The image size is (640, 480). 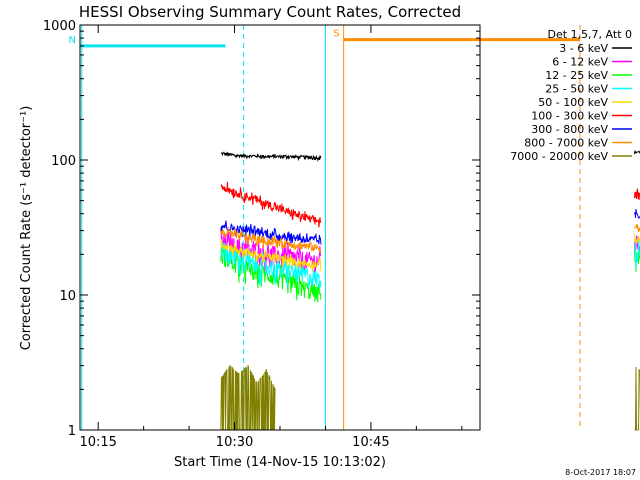 I want to click on flag-label-s: S, so click(x=336, y=34).